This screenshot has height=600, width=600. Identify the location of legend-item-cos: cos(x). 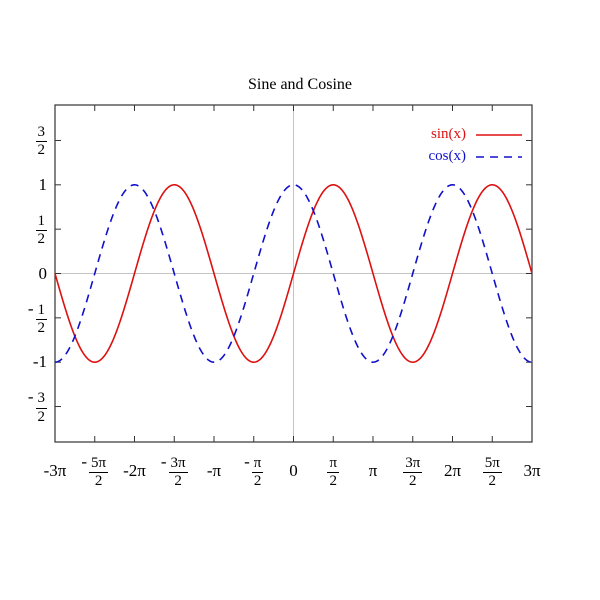
(475, 156).